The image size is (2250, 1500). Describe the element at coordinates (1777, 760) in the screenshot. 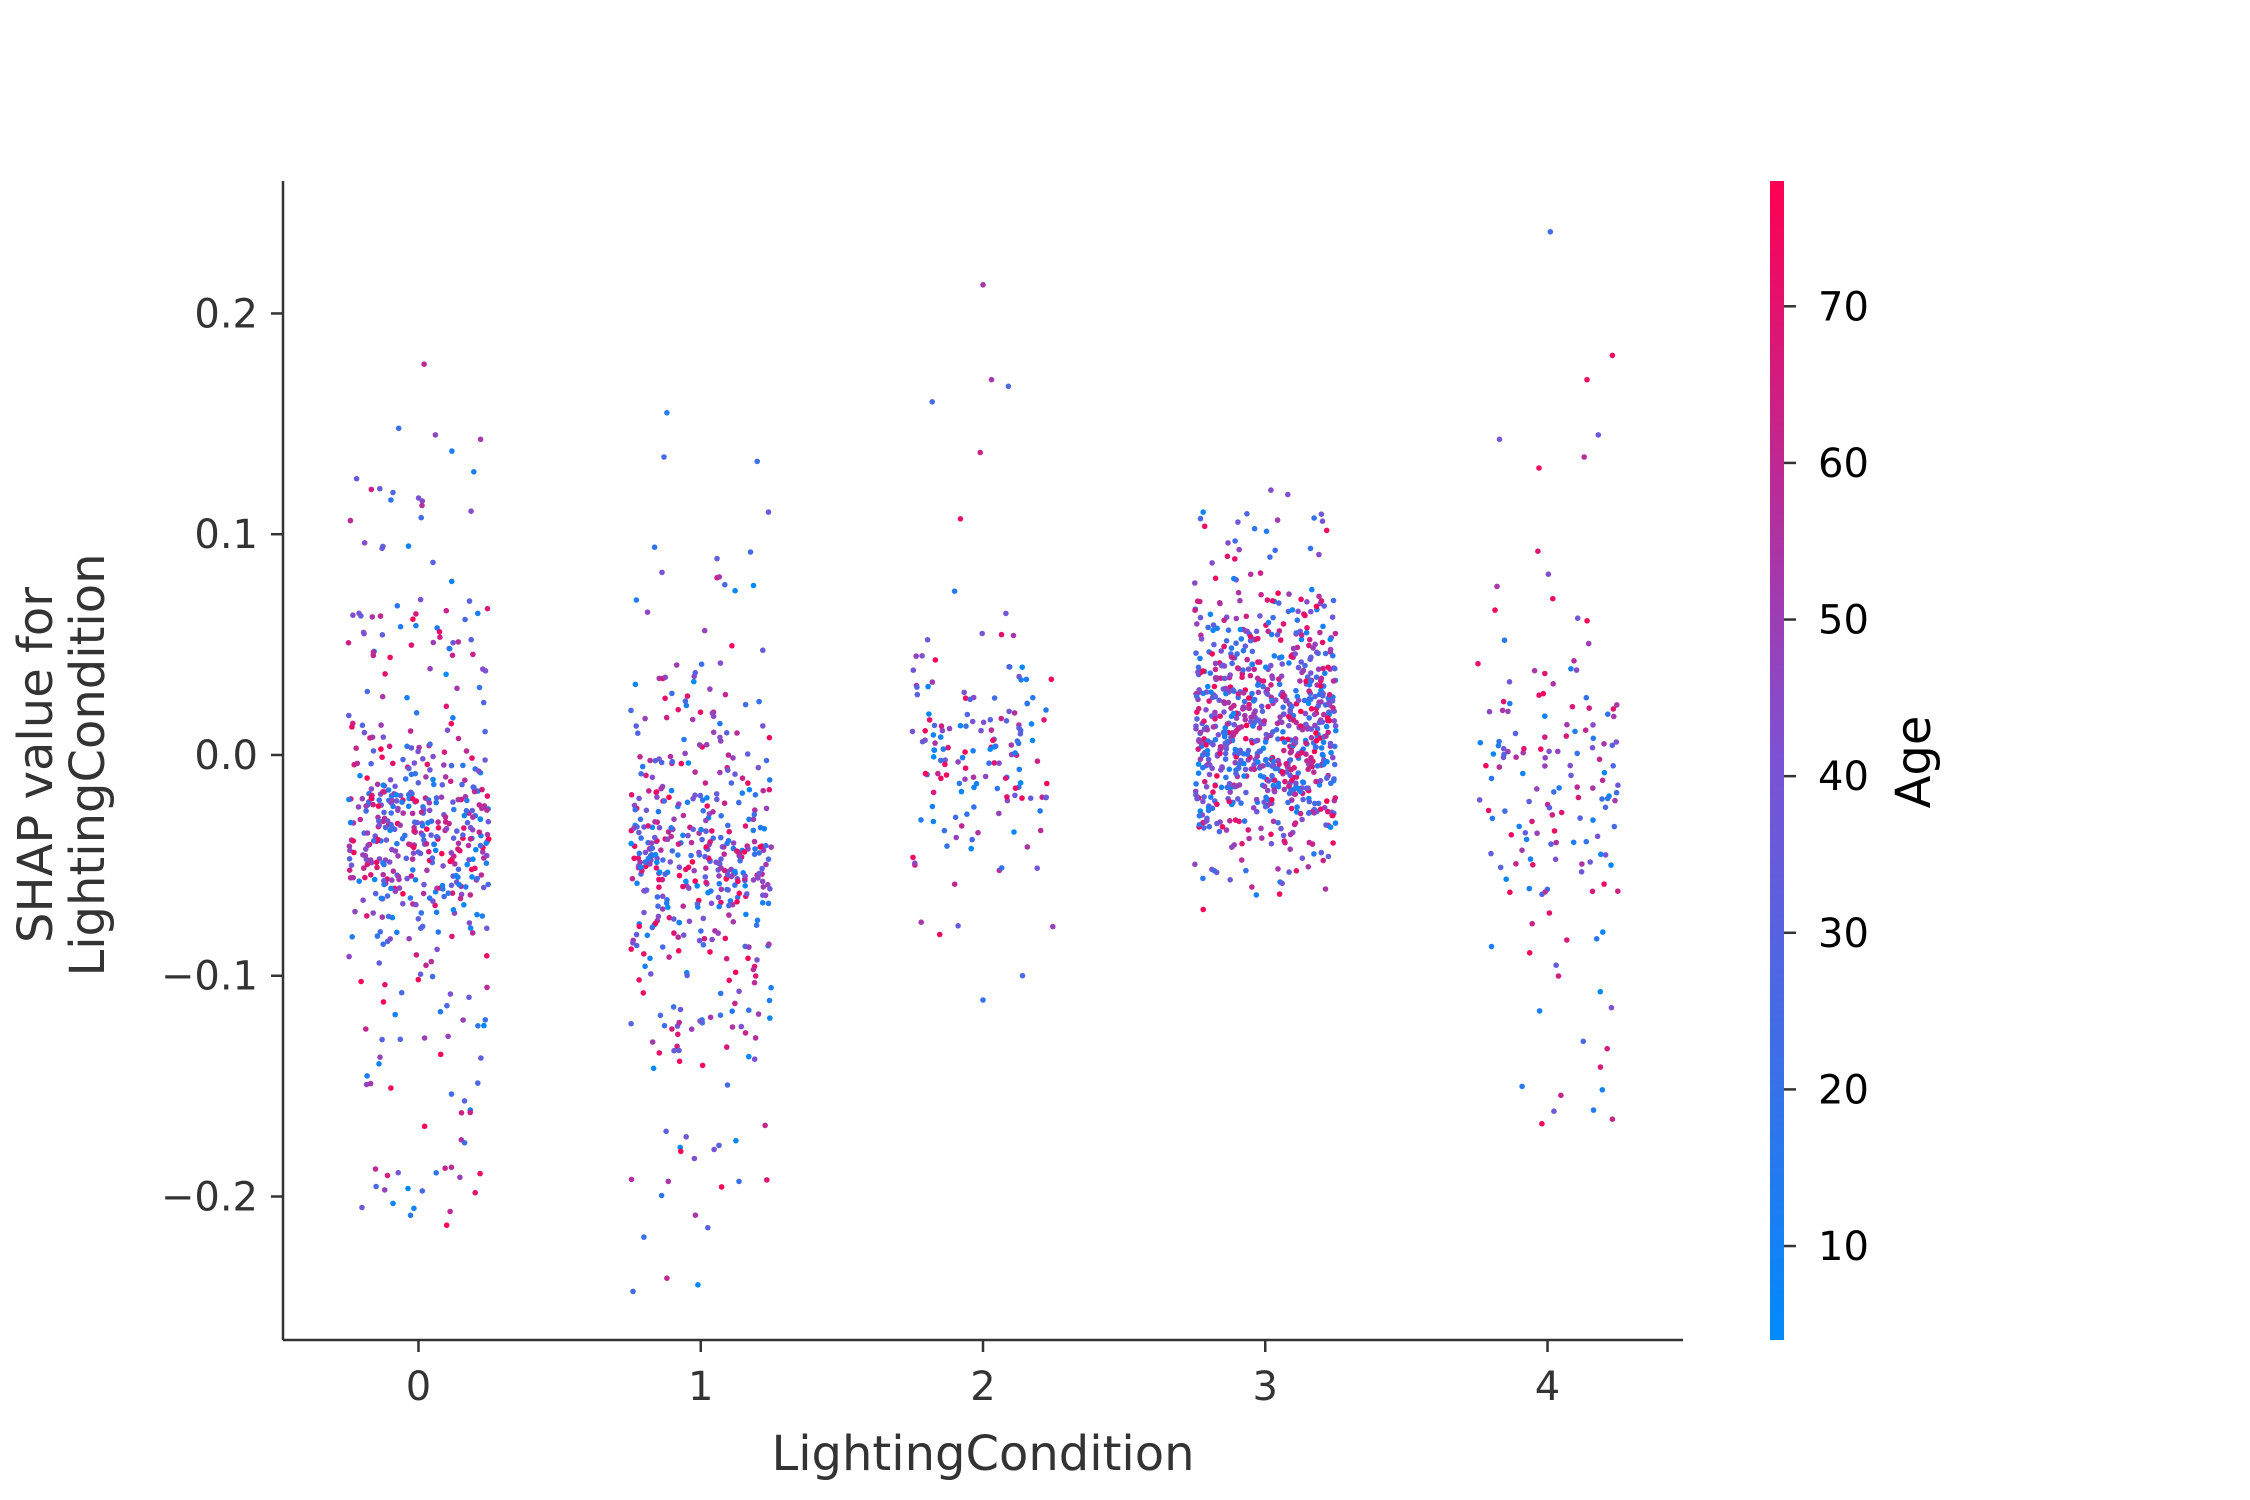

I see `colorbar-gradient` at that location.